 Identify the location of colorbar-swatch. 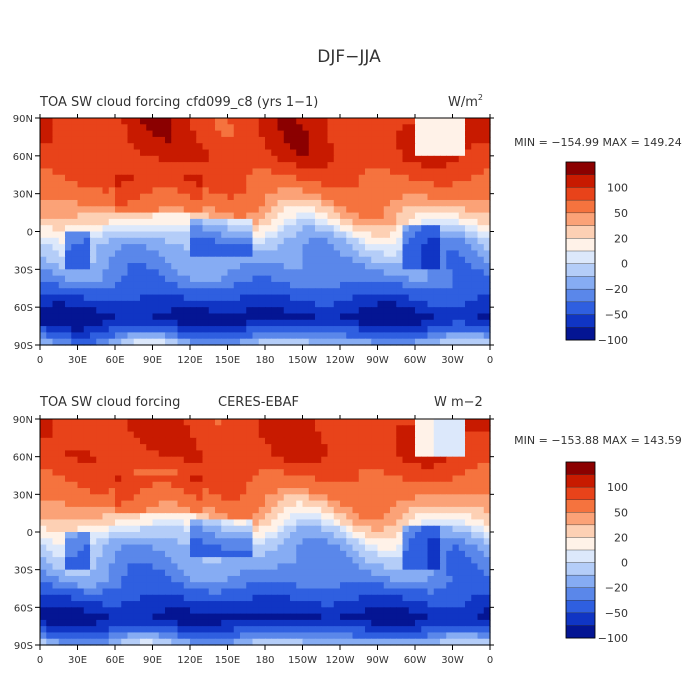
(580, 206).